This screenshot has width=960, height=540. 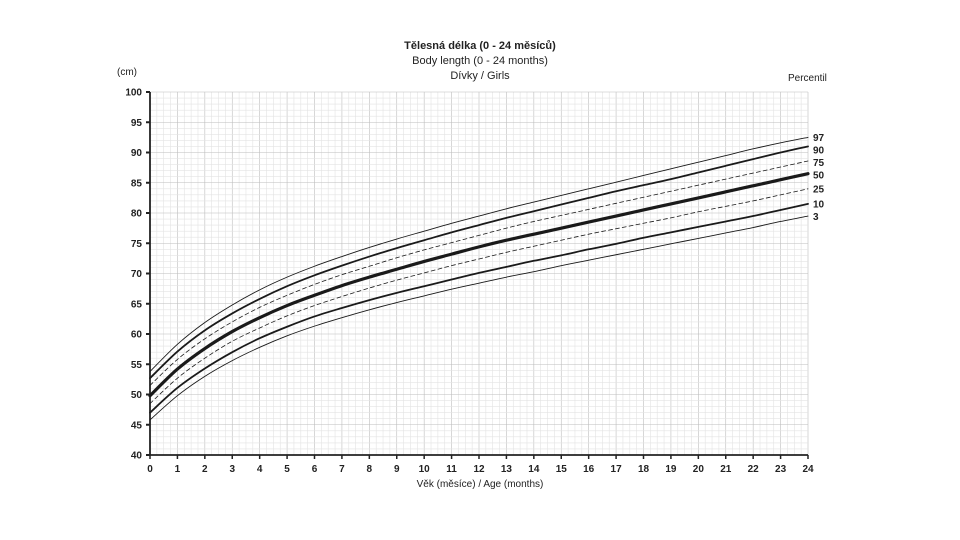 What do you see at coordinates (819, 189) in the screenshot?
I see `percentile-label-p25: 25` at bounding box center [819, 189].